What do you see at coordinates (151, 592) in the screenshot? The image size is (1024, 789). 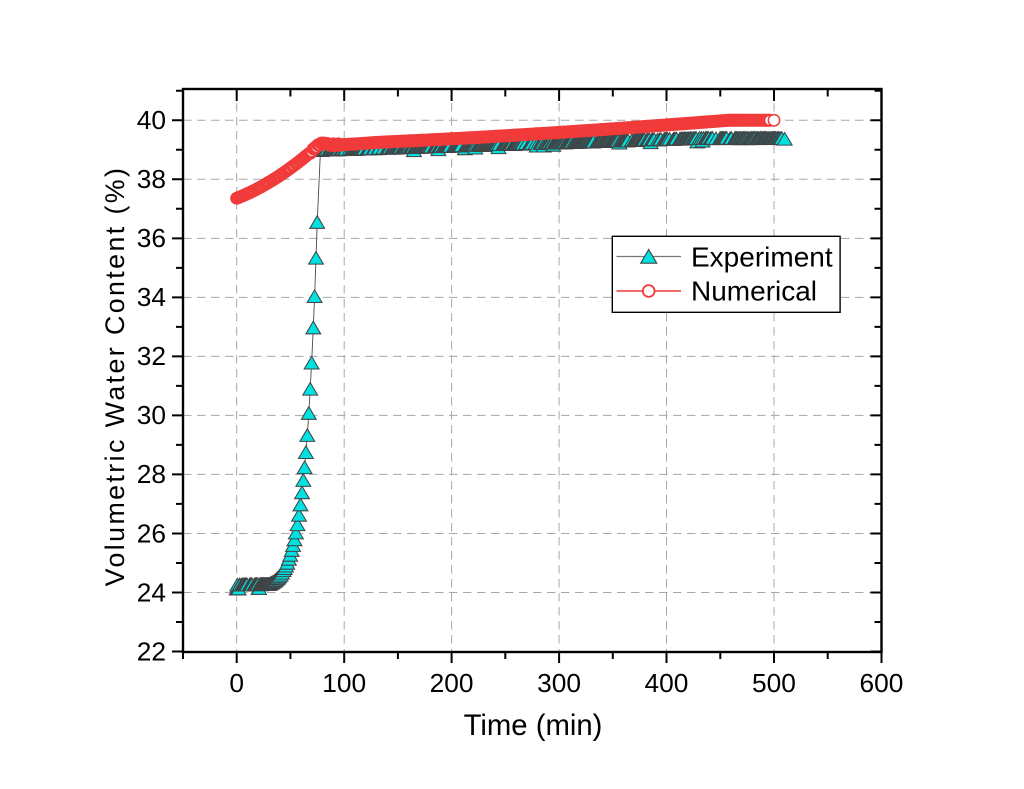 I see `svg-text: 24` at bounding box center [151, 592].